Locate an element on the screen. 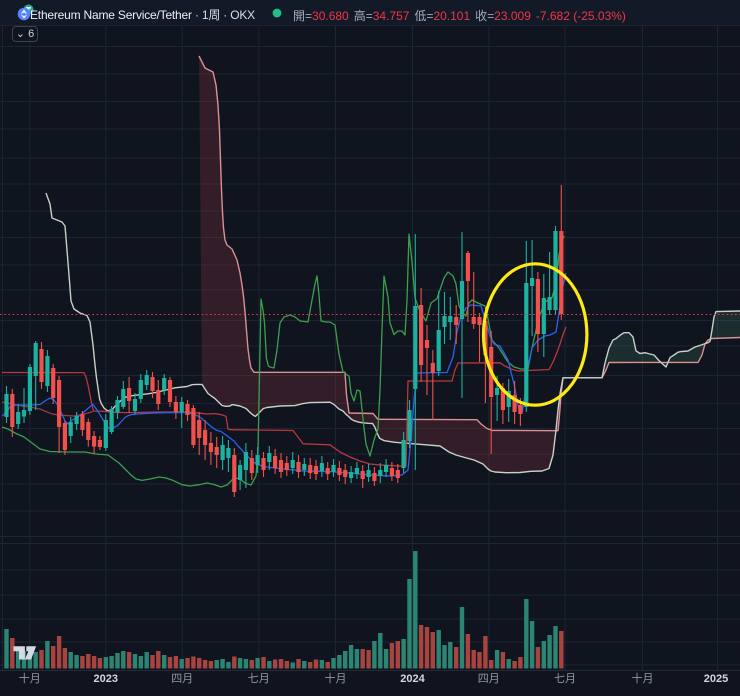  svg-text: 2025 is located at coordinates (716, 679).